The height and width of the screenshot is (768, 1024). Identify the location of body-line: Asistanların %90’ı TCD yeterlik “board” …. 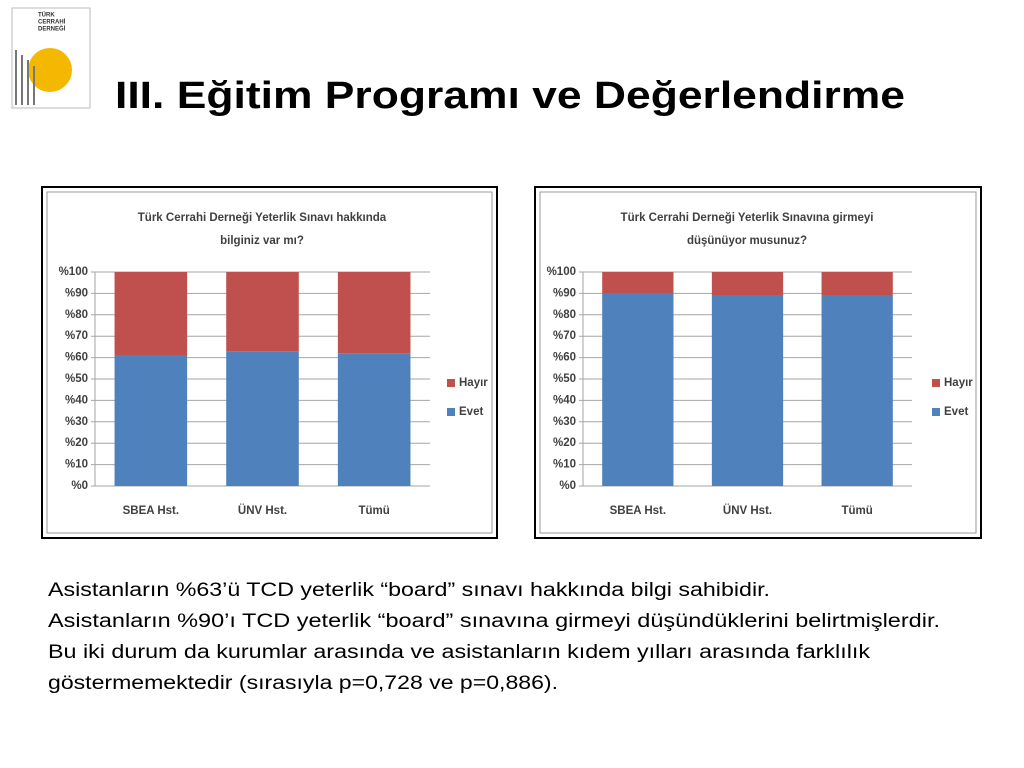
(494, 621).